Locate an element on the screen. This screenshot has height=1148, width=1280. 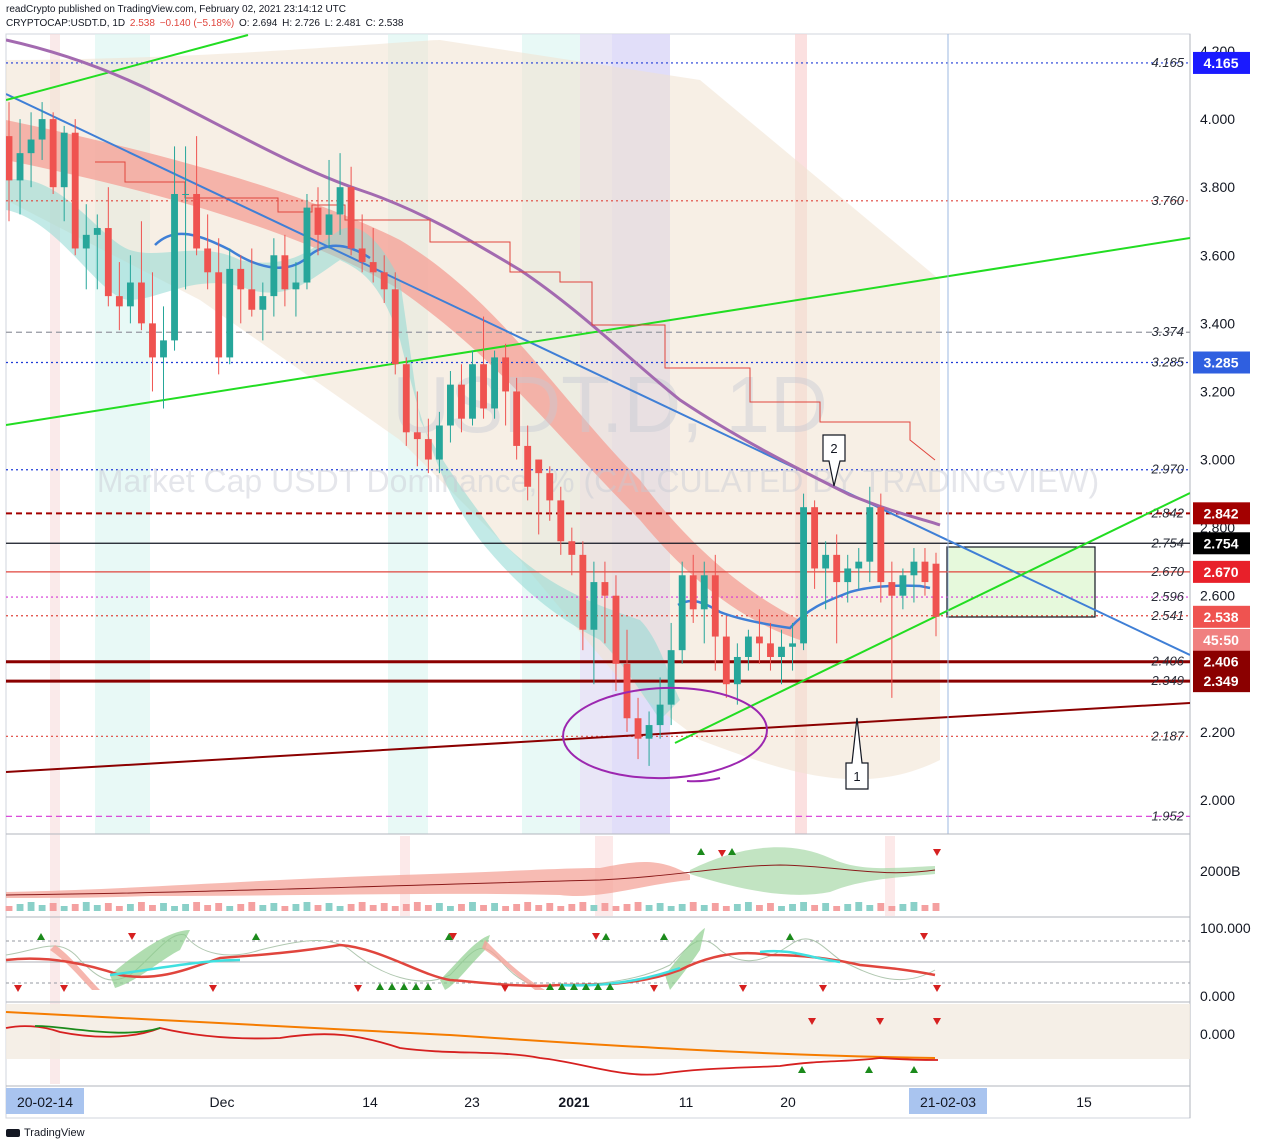
x-tick: 14 is located at coordinates (370, 1102).